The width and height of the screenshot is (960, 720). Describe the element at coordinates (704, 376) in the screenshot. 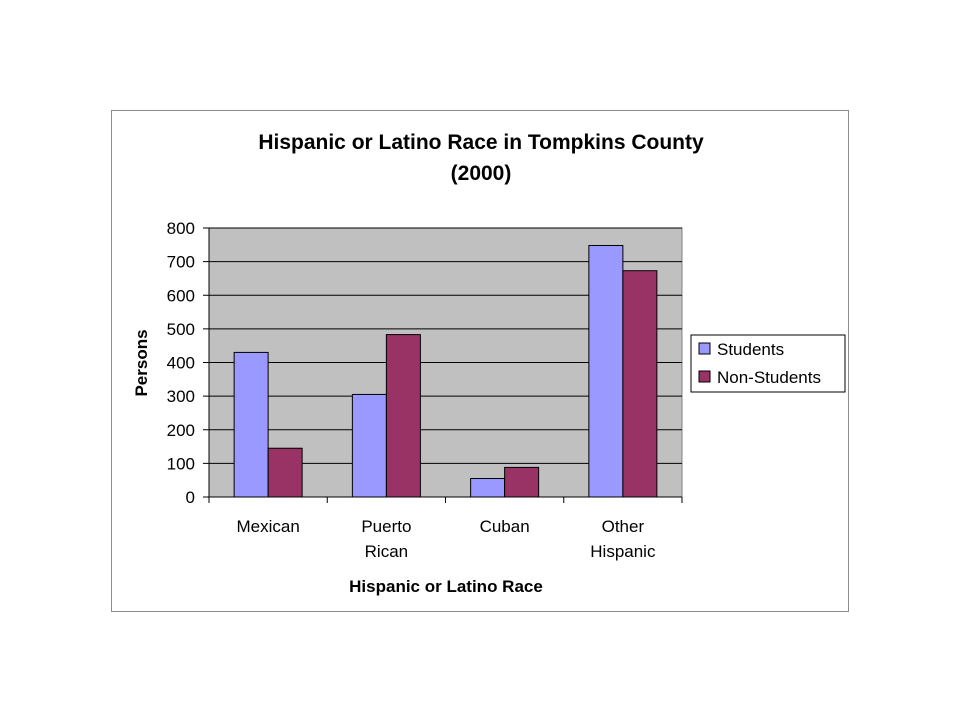

I see `legend-swatch-non-students` at that location.